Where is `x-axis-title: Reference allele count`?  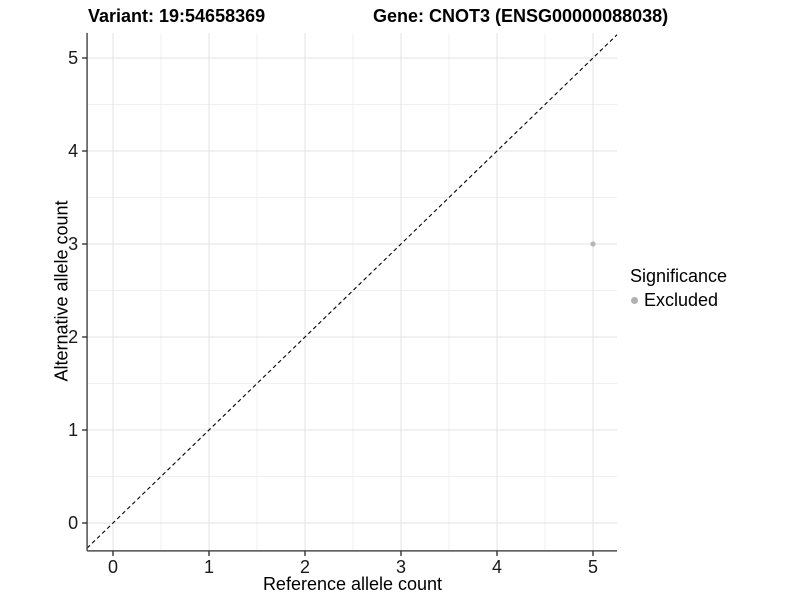
x-axis-title: Reference allele count is located at coordinates (352, 584).